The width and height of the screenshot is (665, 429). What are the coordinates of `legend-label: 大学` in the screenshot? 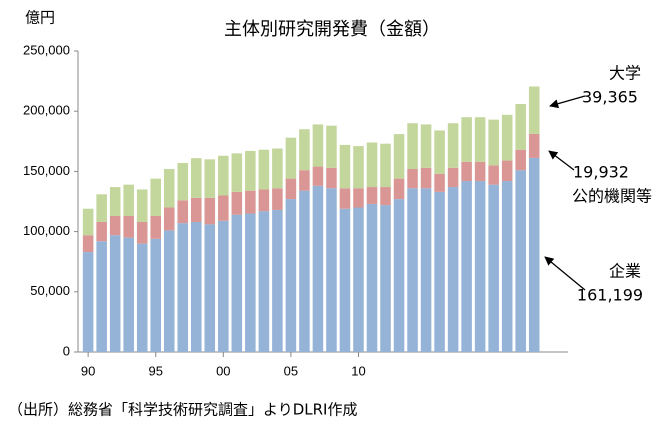 It's located at (625, 73).